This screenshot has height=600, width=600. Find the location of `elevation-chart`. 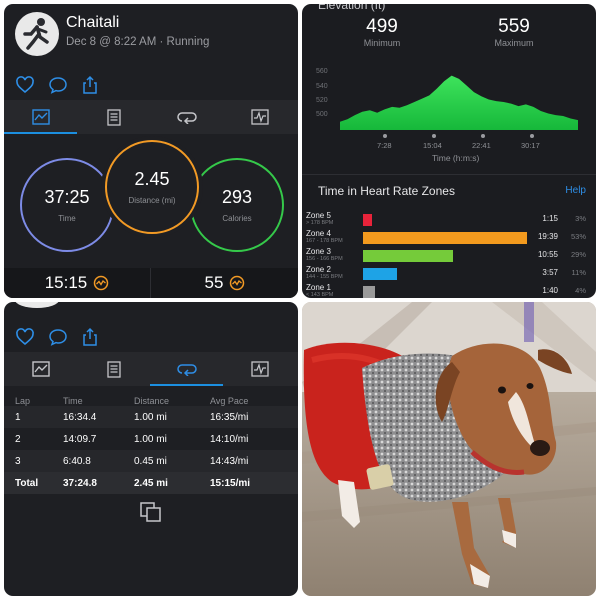

elevation-chart is located at coordinates (459, 97).